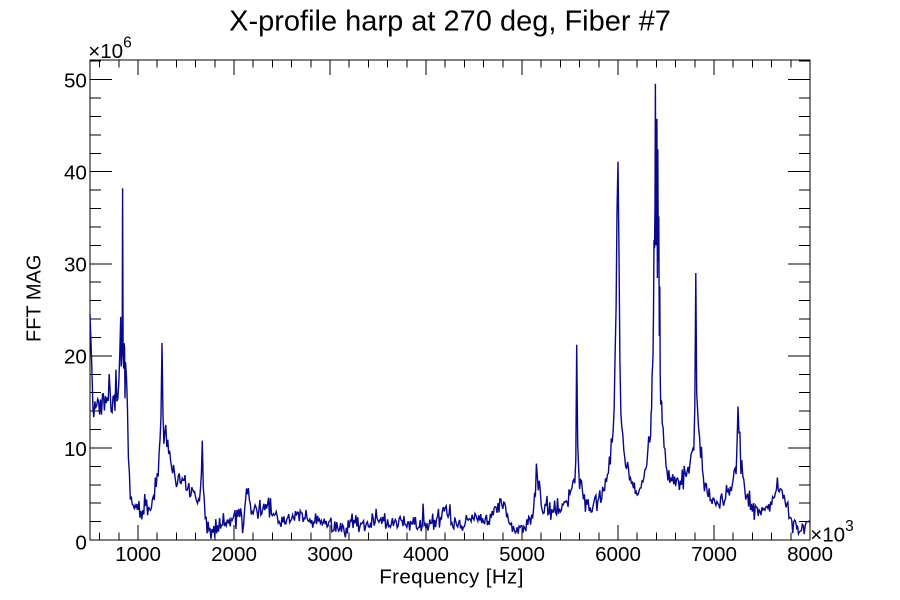 The image size is (900, 600). I want to click on svg-text: 20, so click(75, 357).